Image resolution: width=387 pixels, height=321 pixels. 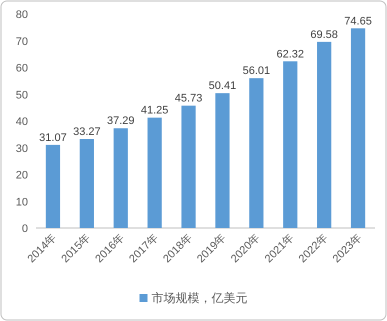 What do you see at coordinates (22, 202) in the screenshot?
I see `y-tick-label: 10` at bounding box center [22, 202].